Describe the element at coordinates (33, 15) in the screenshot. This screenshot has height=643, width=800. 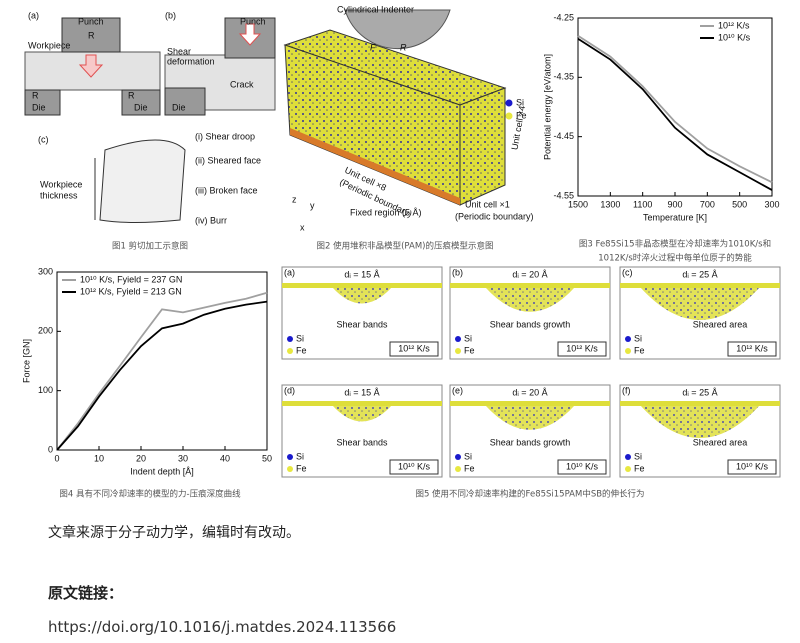
I see `label: (a)` at that location.